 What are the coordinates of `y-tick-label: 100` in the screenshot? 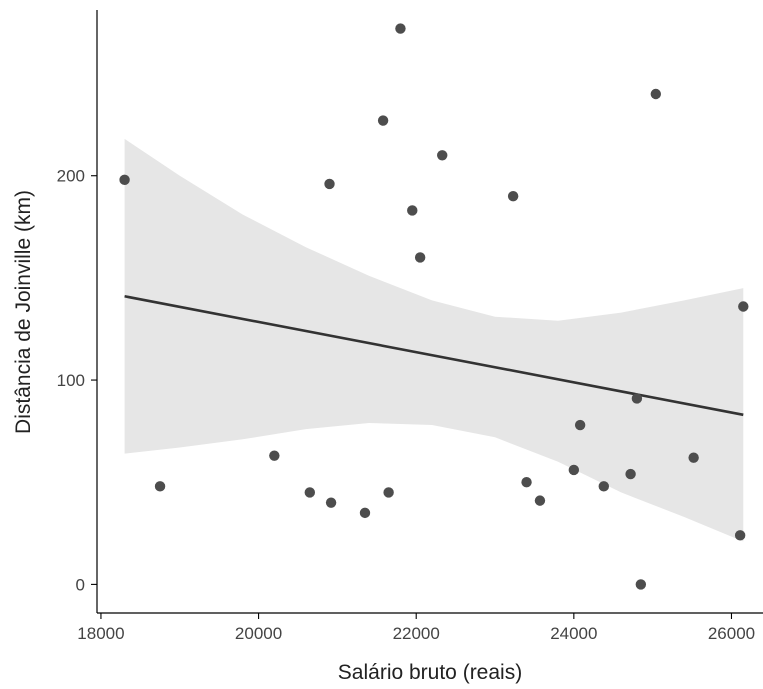 It's located at (71, 380).